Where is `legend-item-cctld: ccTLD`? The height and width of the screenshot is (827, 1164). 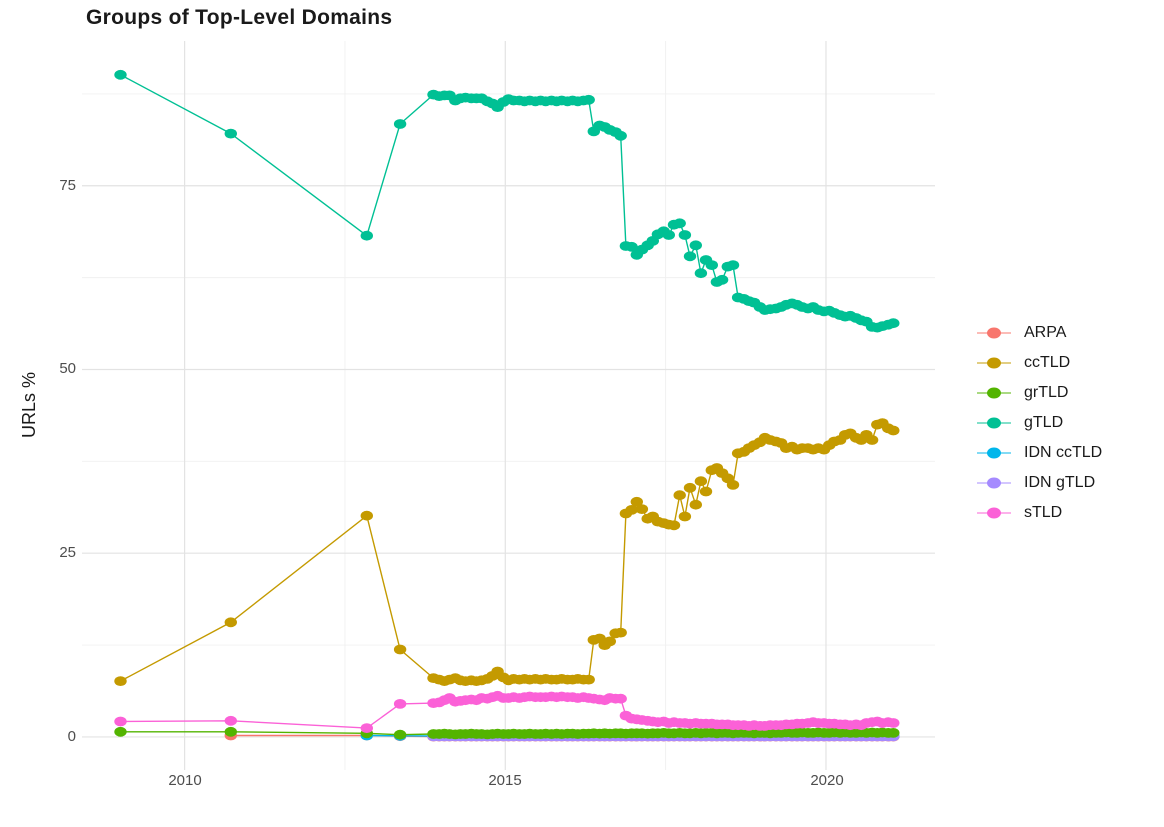 legend-item-cctld: ccTLD is located at coordinates (1039, 363).